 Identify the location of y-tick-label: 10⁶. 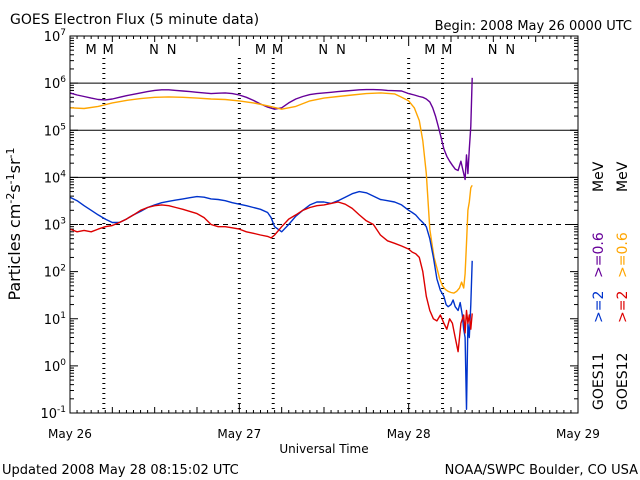
(55, 83).